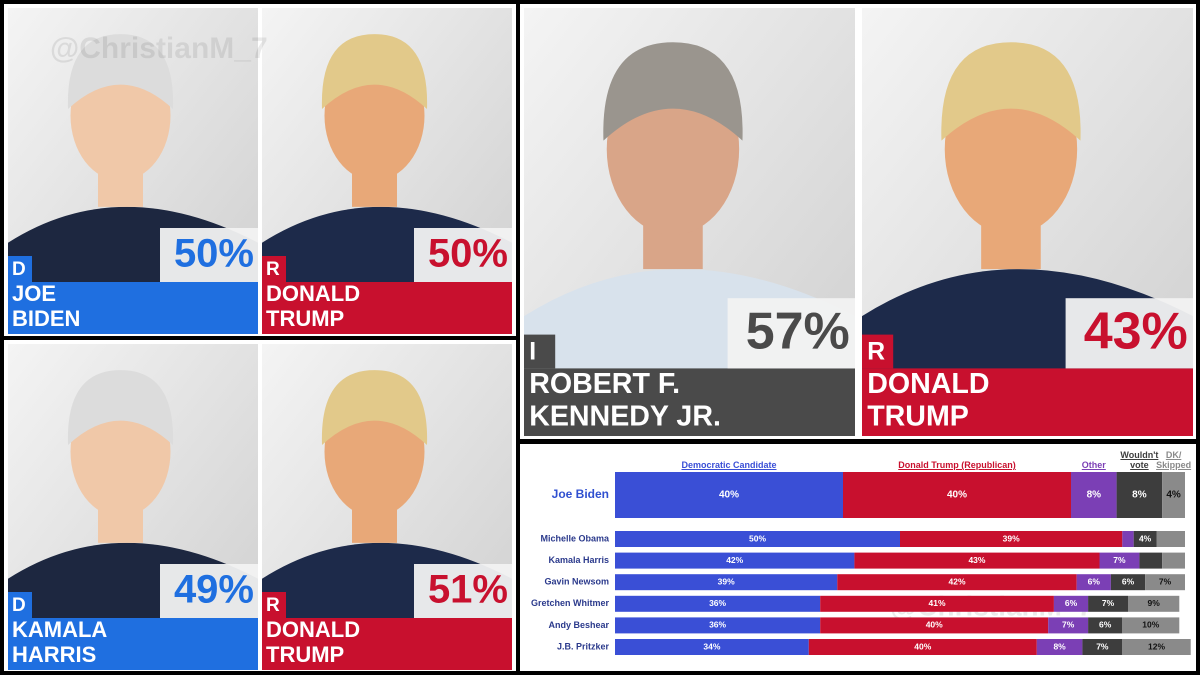  What do you see at coordinates (46, 318) in the screenshot?
I see `candidate-name: BIDEN` at bounding box center [46, 318].